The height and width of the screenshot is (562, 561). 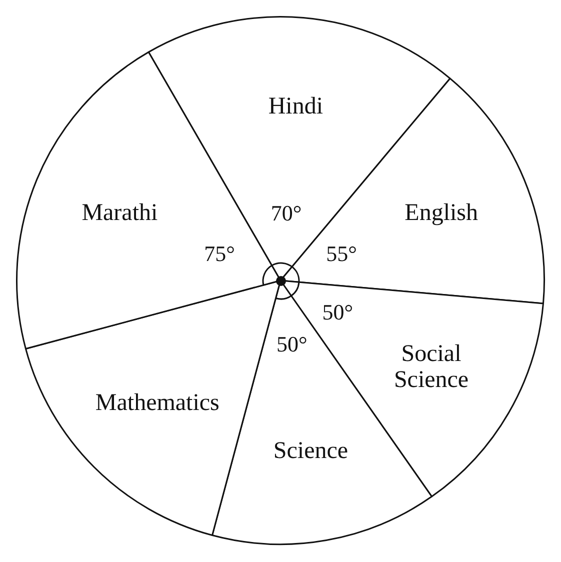 What do you see at coordinates (431, 366) in the screenshot?
I see `slice-label: Social Science` at bounding box center [431, 366].